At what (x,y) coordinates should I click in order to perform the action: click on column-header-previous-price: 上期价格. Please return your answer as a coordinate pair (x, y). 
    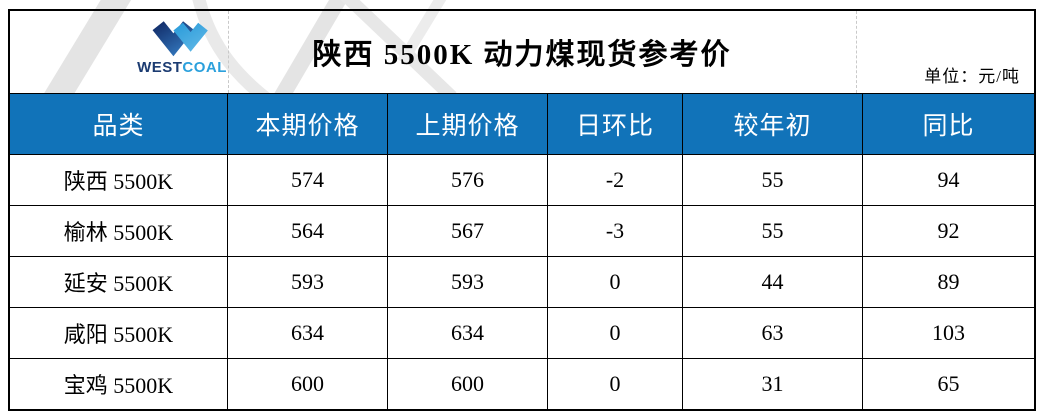
    Looking at the image, I should click on (468, 124).